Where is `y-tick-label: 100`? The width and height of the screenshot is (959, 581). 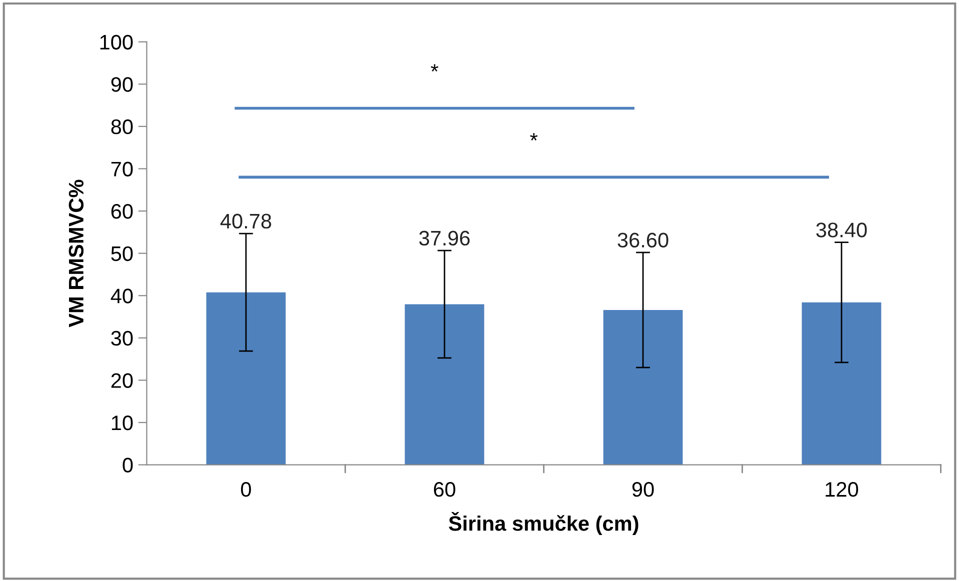
y-tick-label: 100 is located at coordinates (116, 42).